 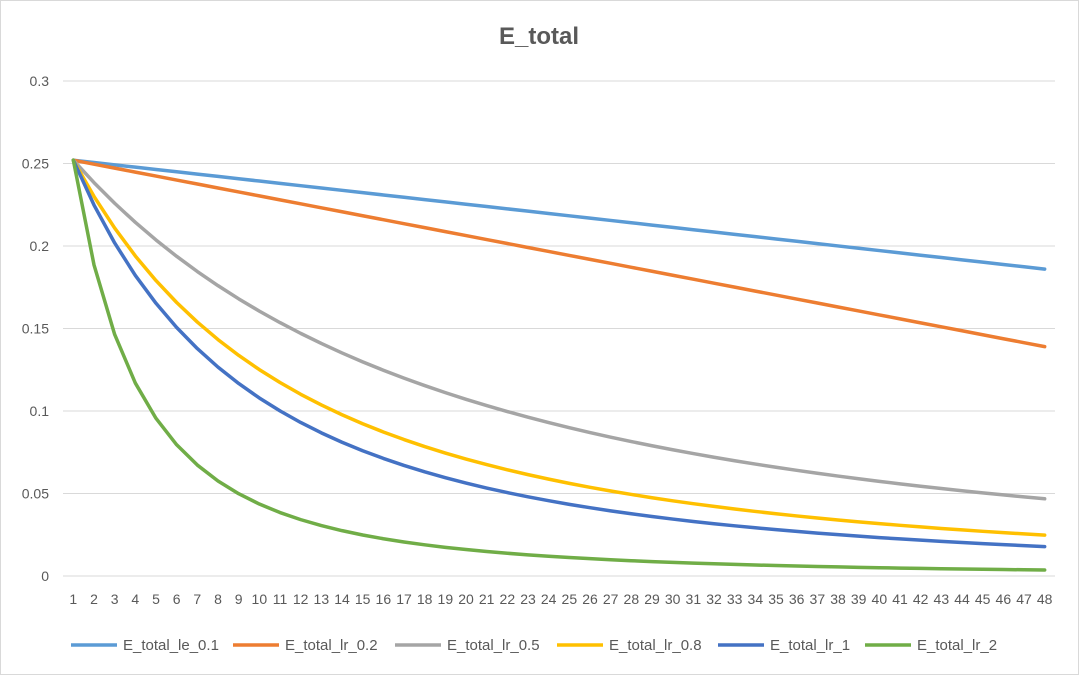 What do you see at coordinates (280, 599) in the screenshot?
I see `x-tick-label: 11` at bounding box center [280, 599].